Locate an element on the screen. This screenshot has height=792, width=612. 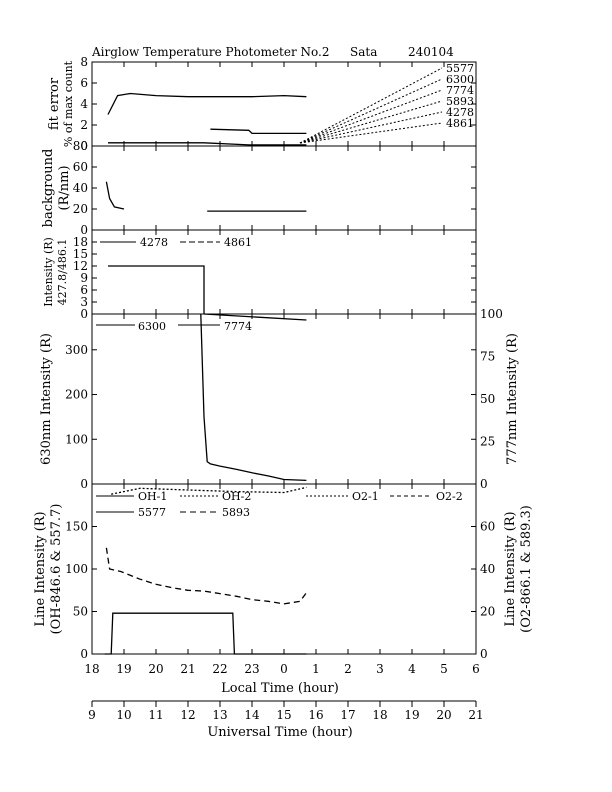
y-tick-label: 50 is located at coordinates (80, 612).